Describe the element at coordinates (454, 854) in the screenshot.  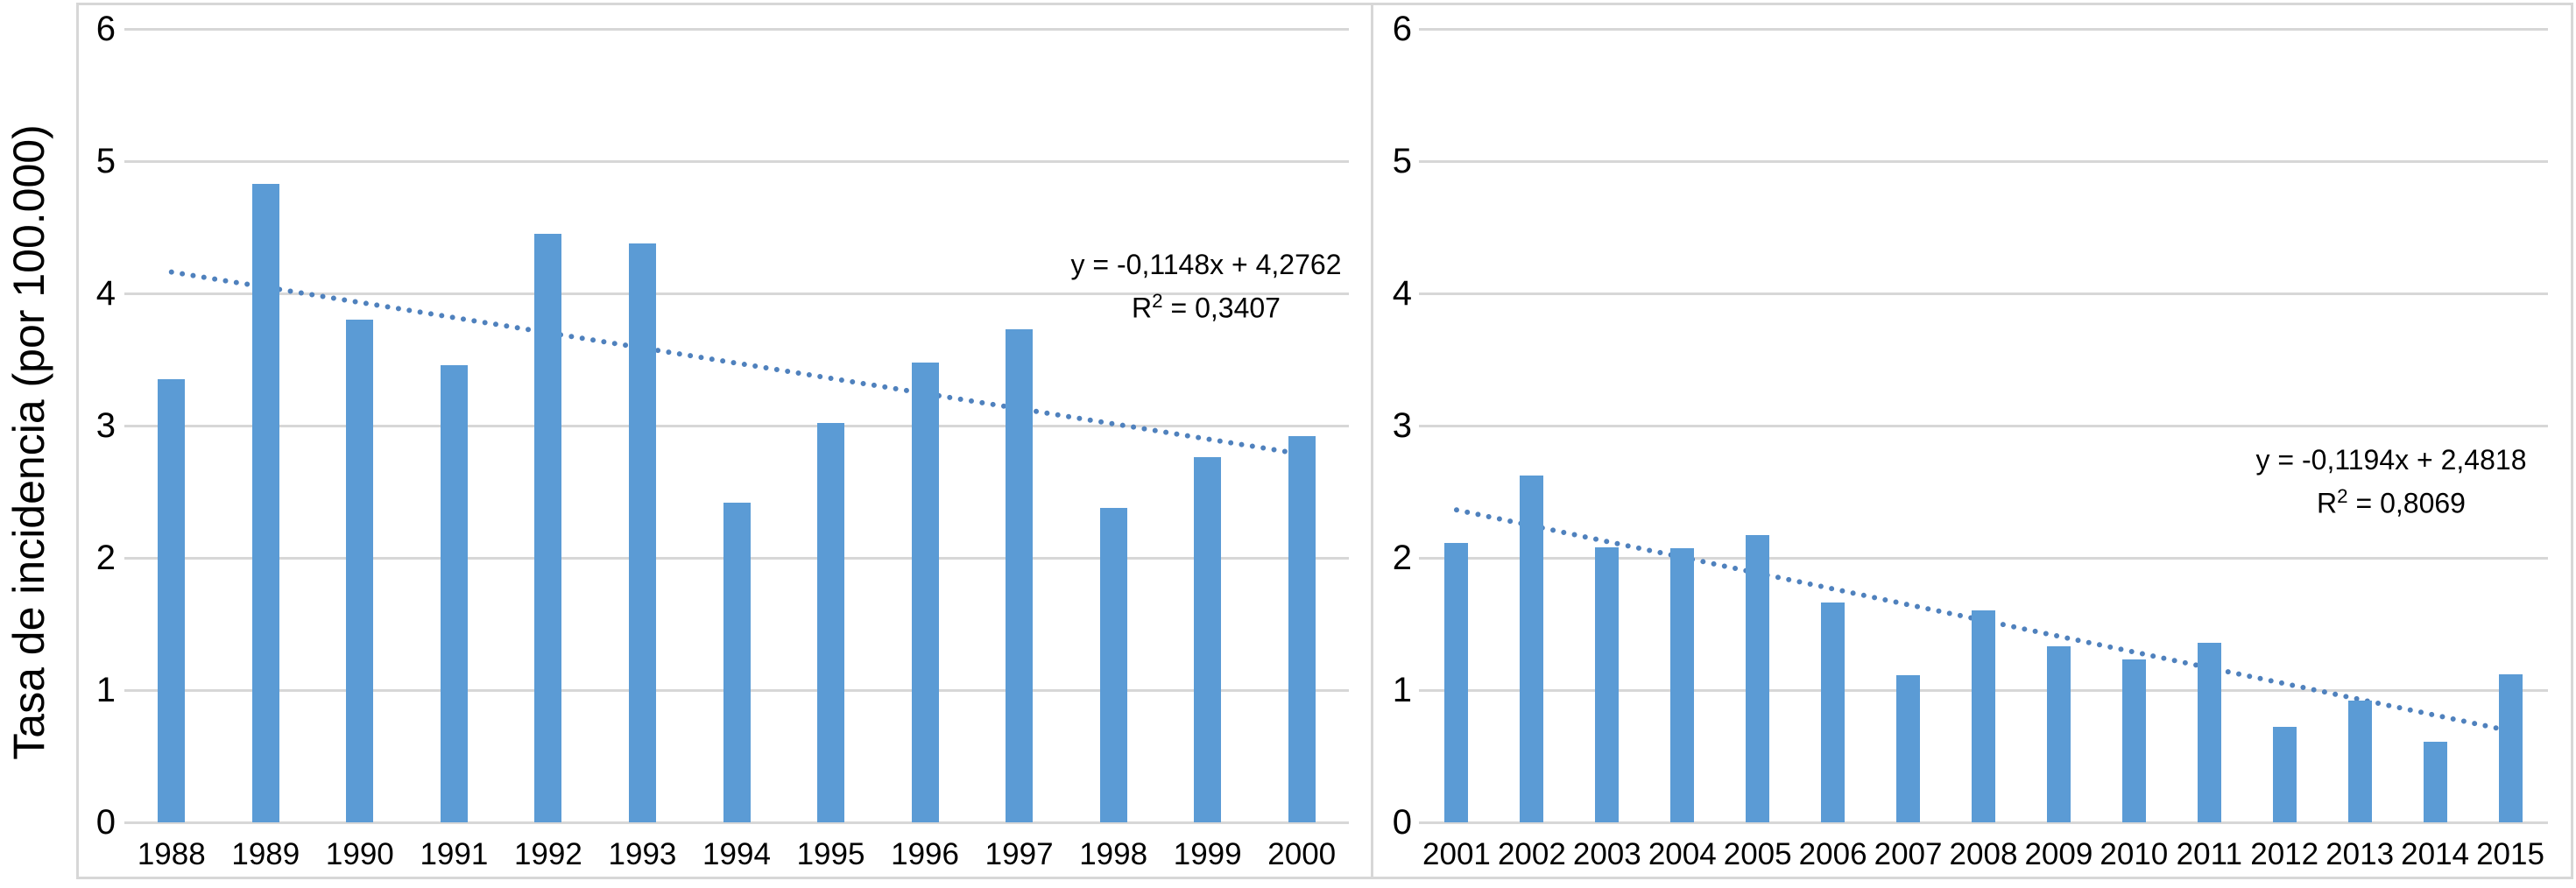
I see `x-tick-label-1991: 1991` at that location.